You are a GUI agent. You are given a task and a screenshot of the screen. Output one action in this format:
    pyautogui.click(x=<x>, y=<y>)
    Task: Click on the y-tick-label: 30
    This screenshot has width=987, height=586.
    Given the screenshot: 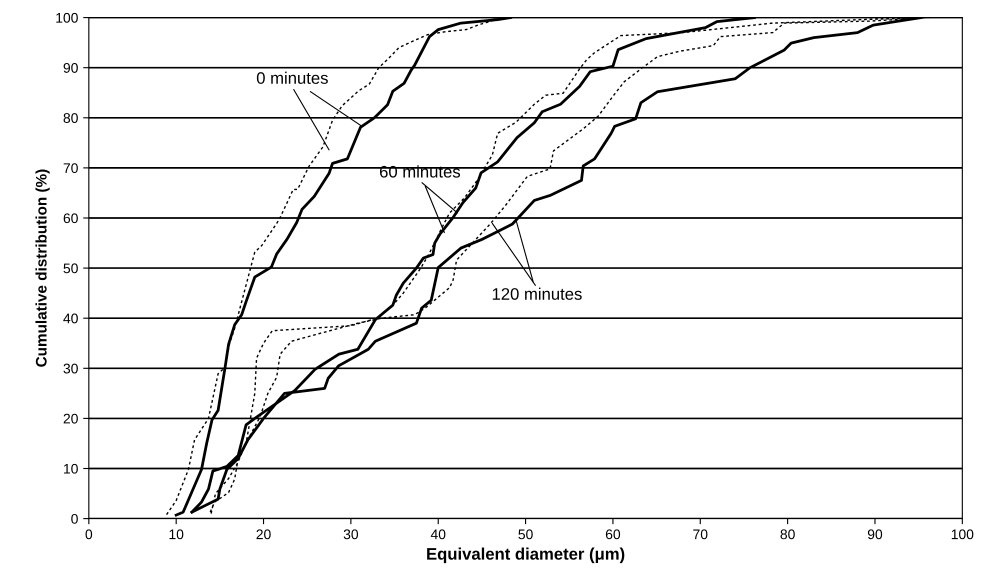 What is the action you would take?
    pyautogui.click(x=70, y=369)
    